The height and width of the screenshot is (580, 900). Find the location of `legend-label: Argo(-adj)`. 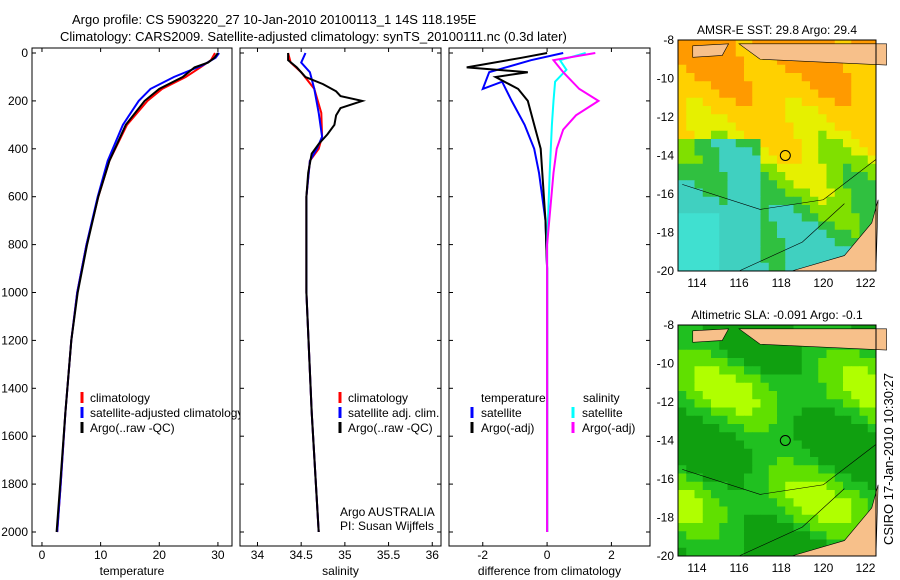

legend-label: Argo(-adj) is located at coordinates (507, 428).